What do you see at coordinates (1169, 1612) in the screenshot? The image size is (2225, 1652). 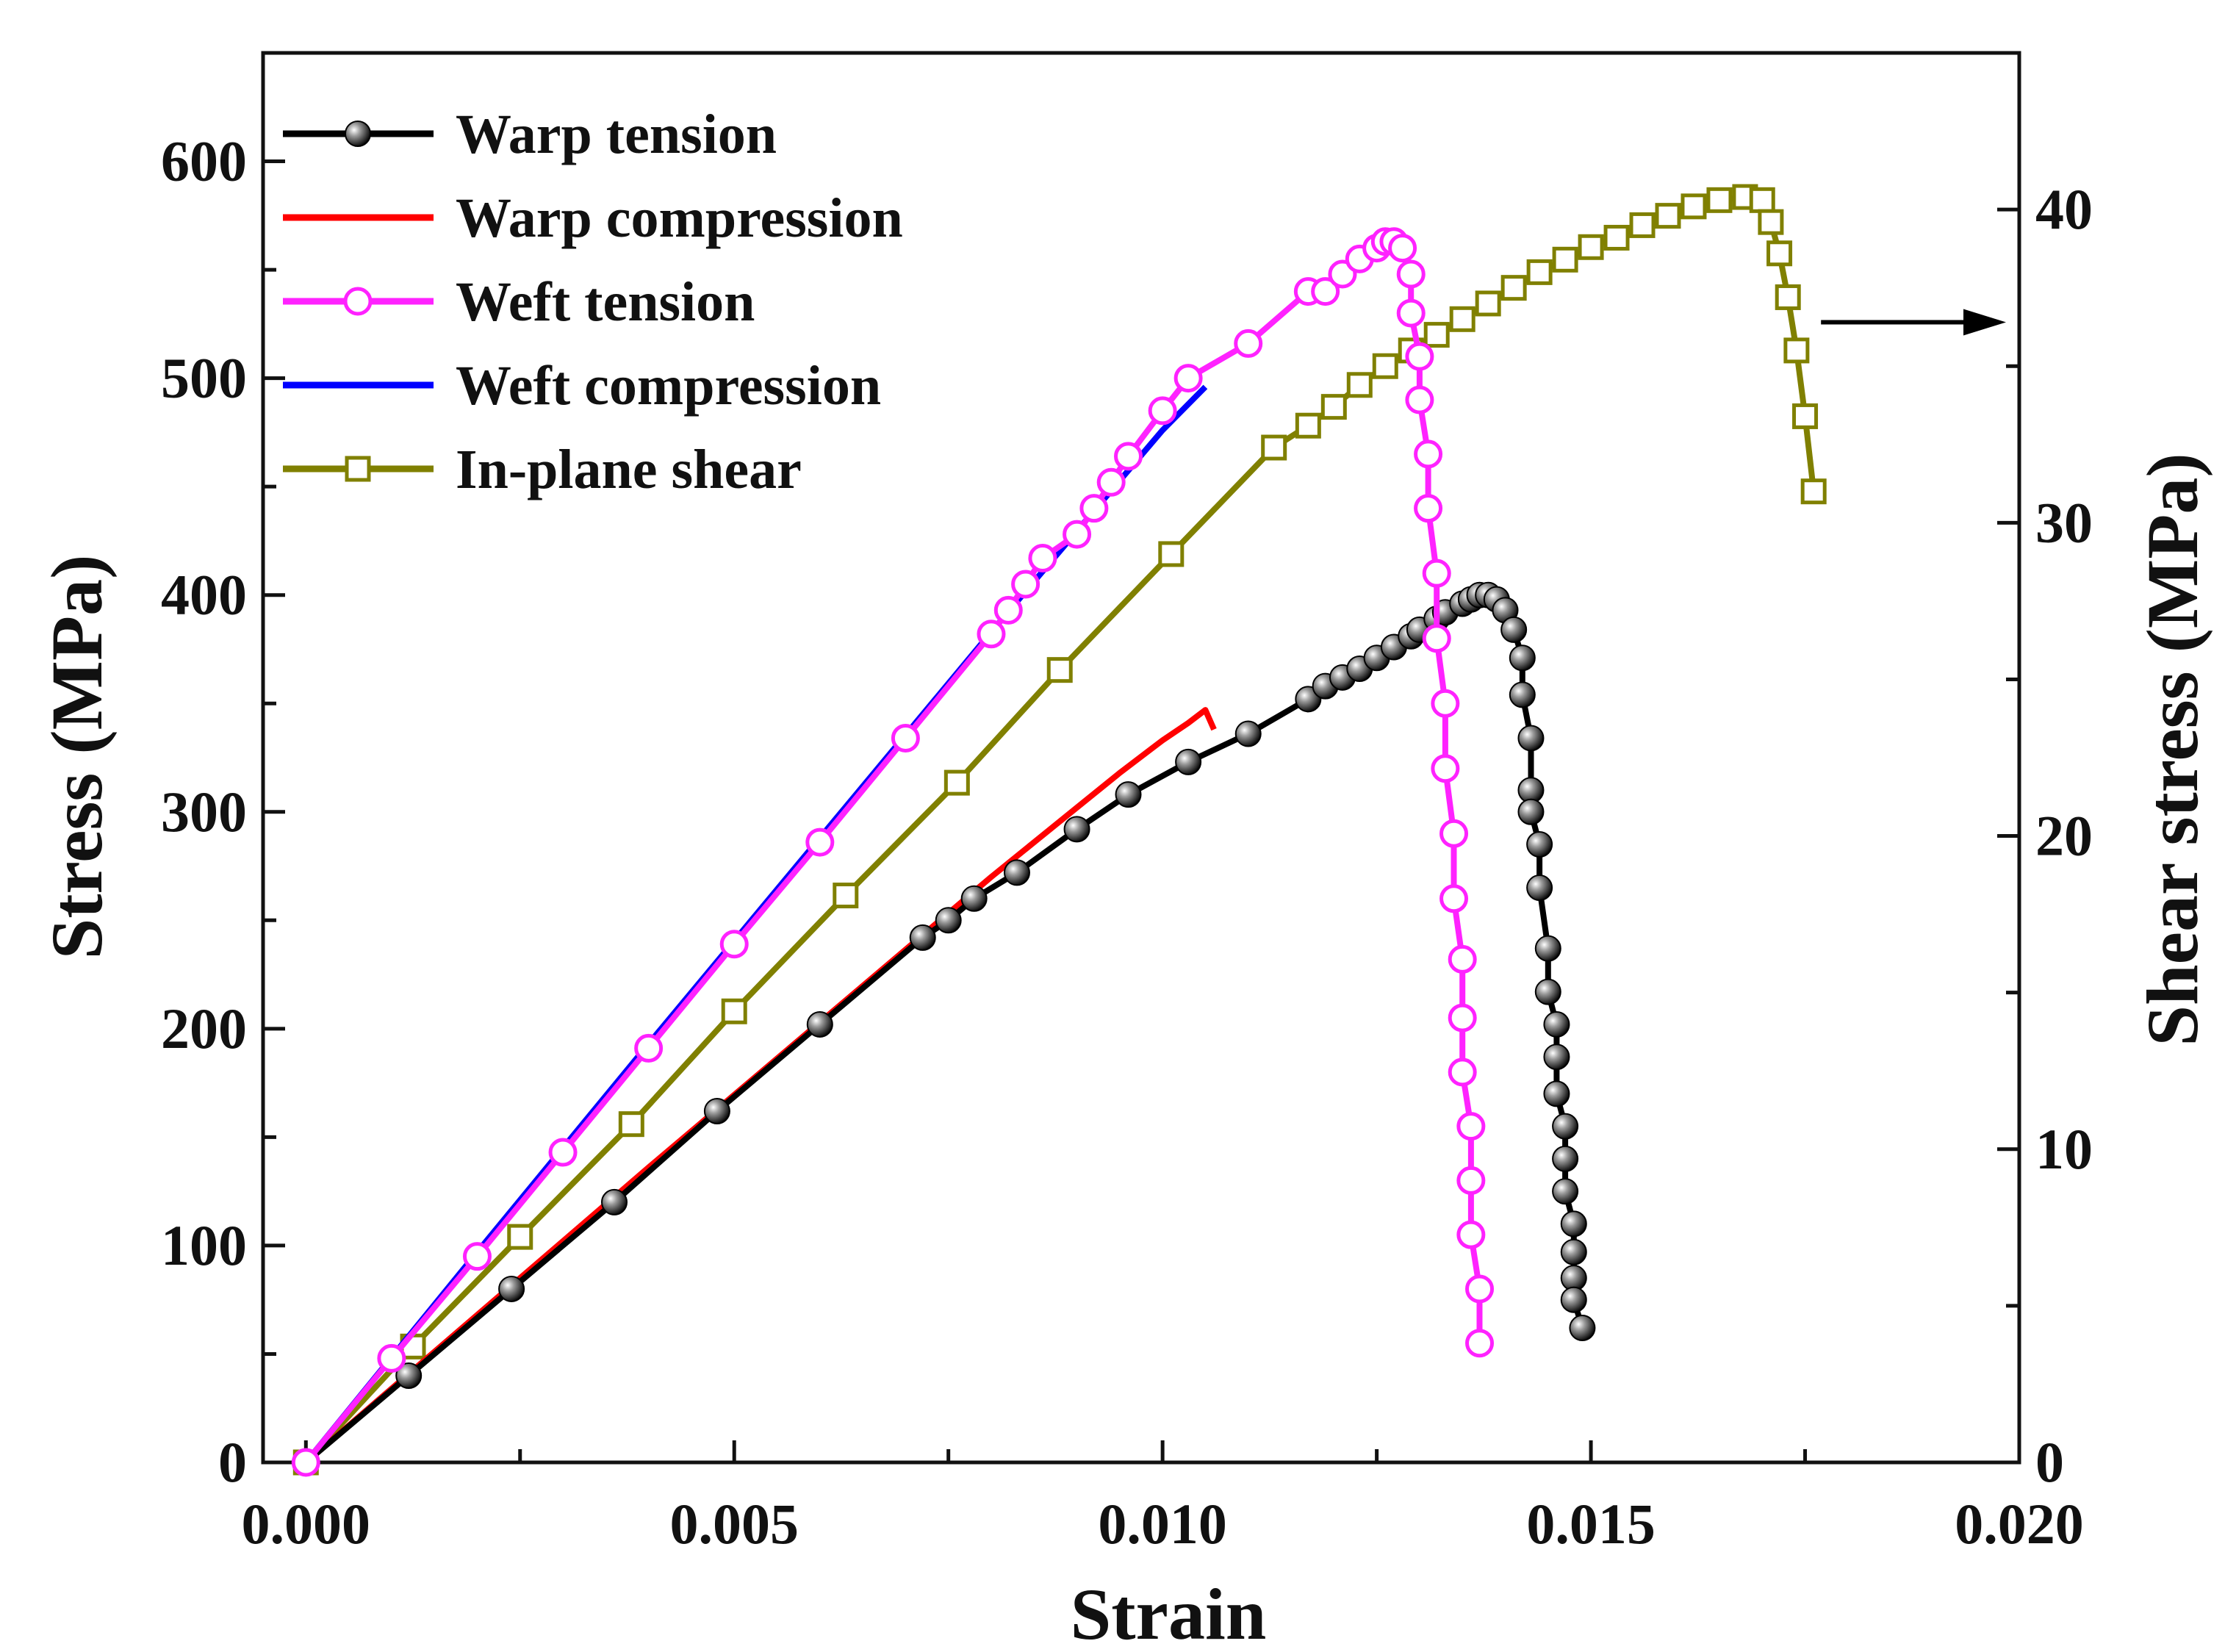 I see `x-axis-title: Strain` at bounding box center [1169, 1612].